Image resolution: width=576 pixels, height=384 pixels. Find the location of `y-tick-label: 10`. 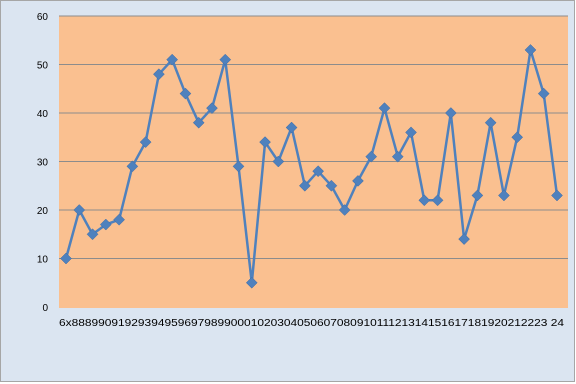

y-tick-label: 10 is located at coordinates (43, 260).